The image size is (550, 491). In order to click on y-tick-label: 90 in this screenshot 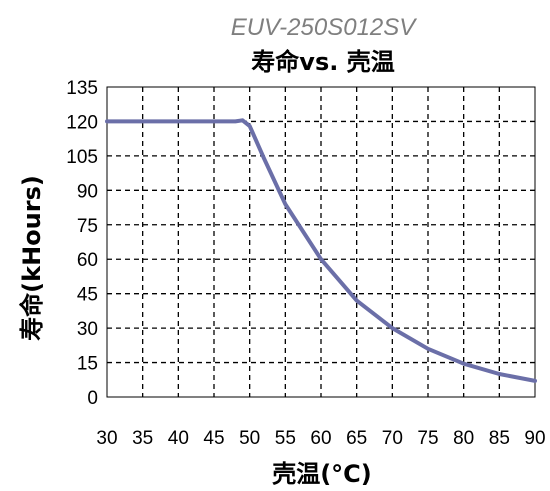, I will do `click(87, 191)`.